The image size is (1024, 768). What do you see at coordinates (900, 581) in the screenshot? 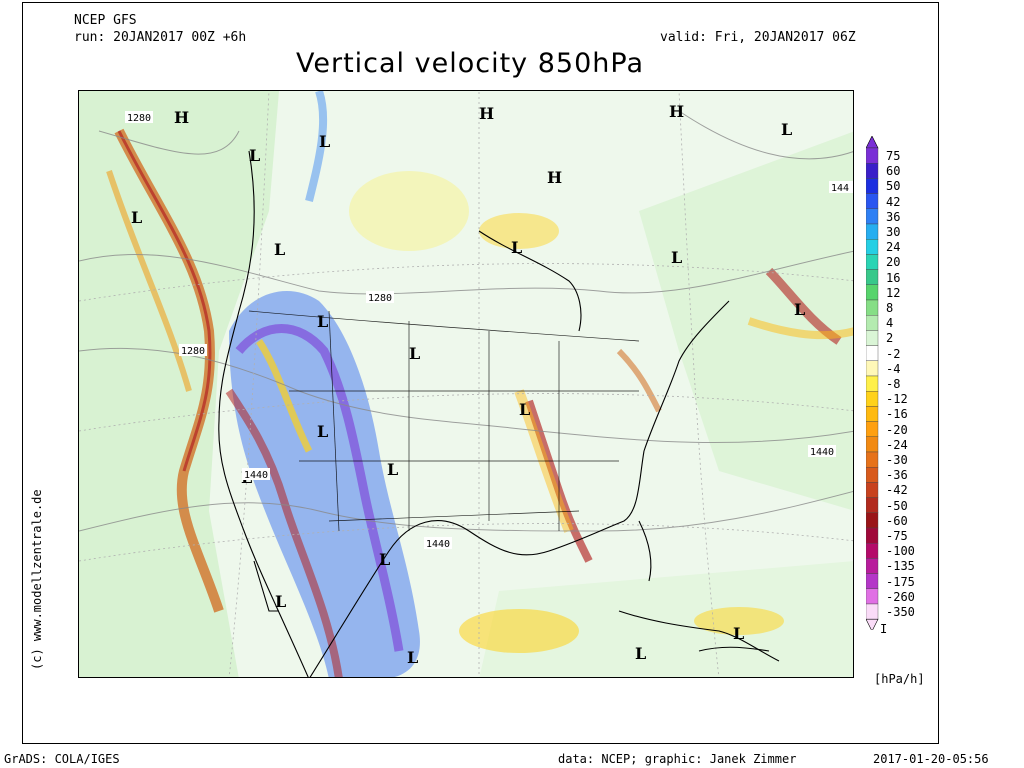
I see `legend-label: -175` at bounding box center [900, 581].